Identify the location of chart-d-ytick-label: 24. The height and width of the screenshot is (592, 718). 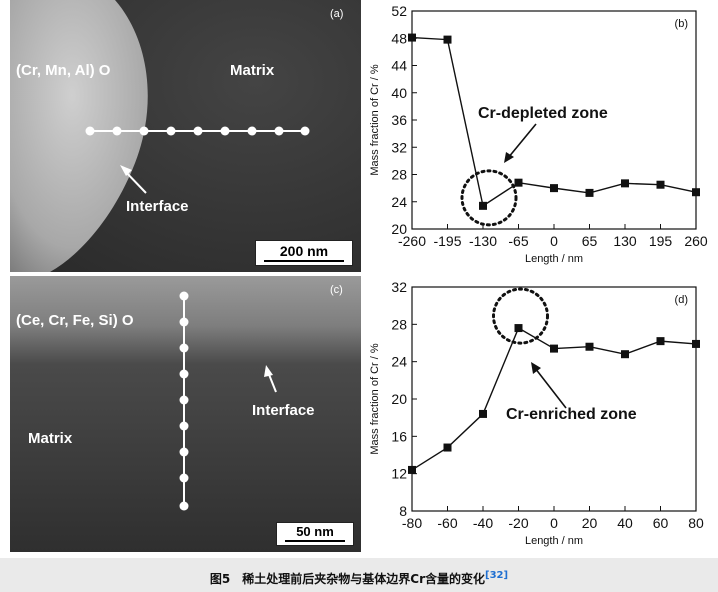
(399, 362).